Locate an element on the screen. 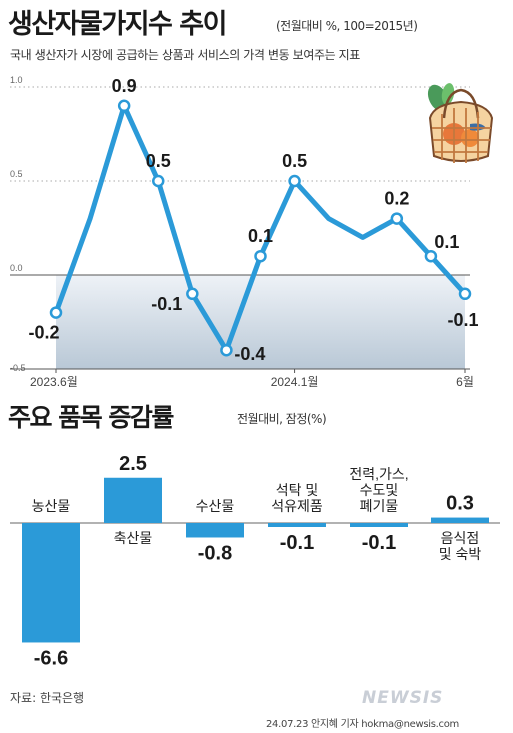 Image resolution: width=513 pixels, height=733 pixels. section-title: 주요 품목 증감률 is located at coordinates (91, 417).